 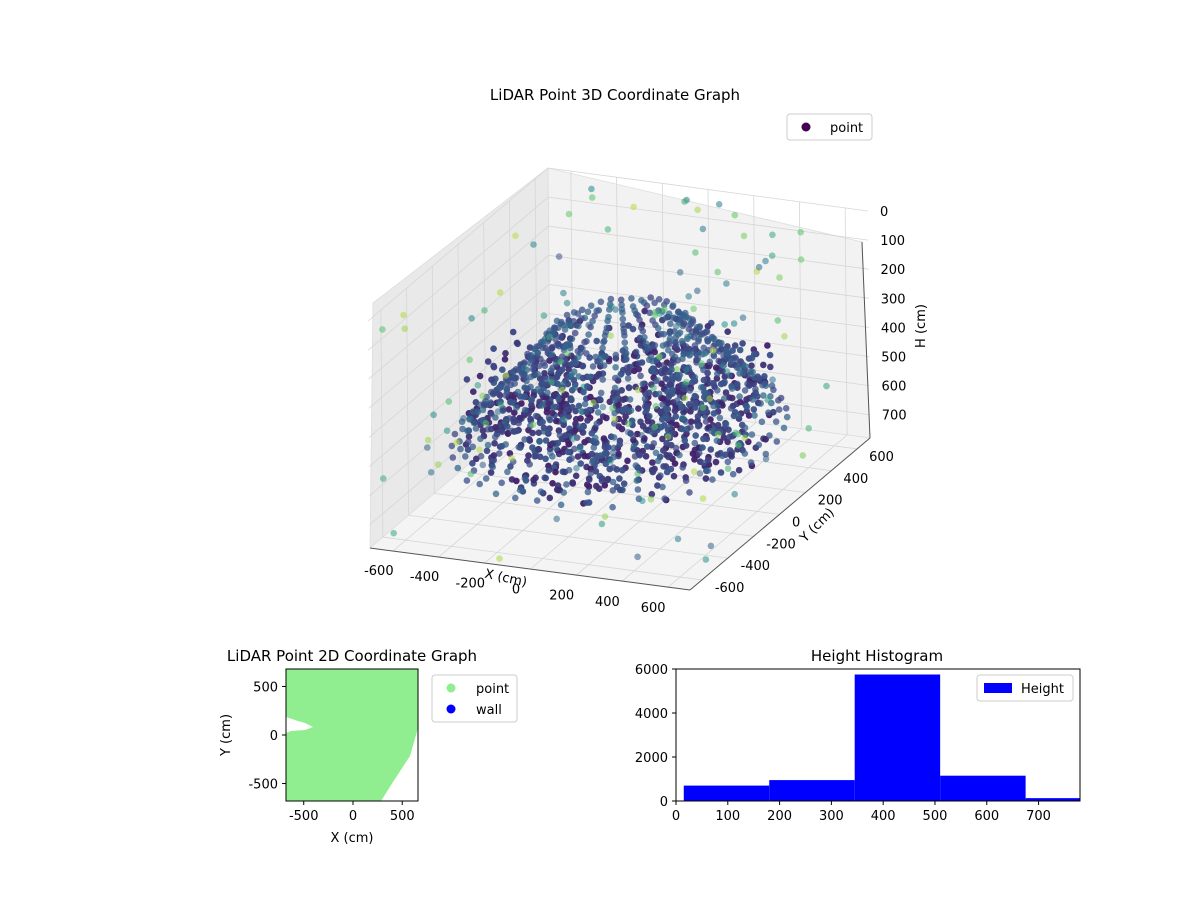 I want to click on y-tick-label-2d: 0, so click(x=274, y=736).